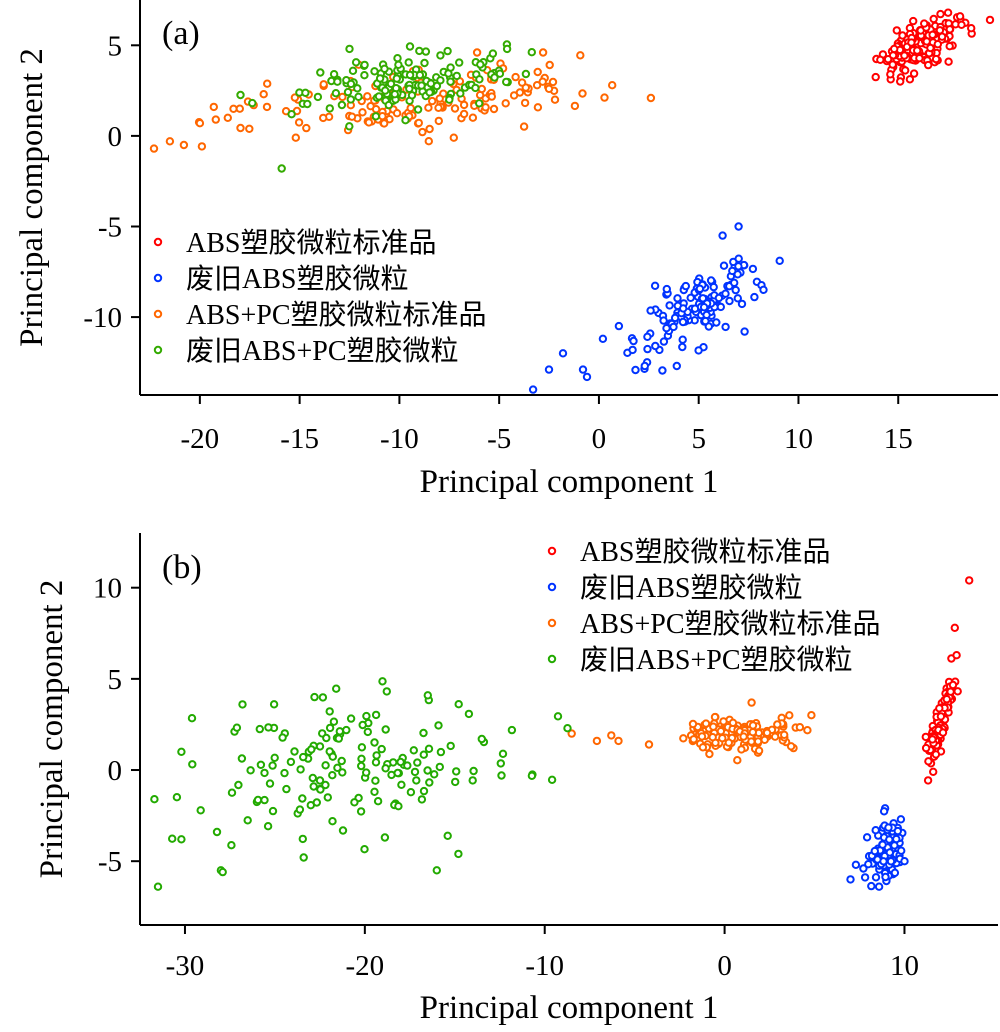  Describe the element at coordinates (110, 227) in the screenshot. I see `y-tick-label: -5` at that location.